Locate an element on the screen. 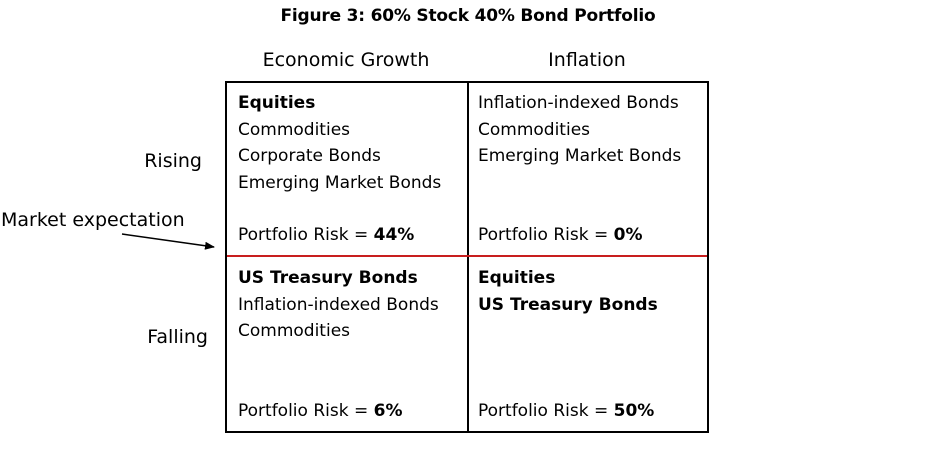  portfolio-risk-value: 44% is located at coordinates (394, 235).